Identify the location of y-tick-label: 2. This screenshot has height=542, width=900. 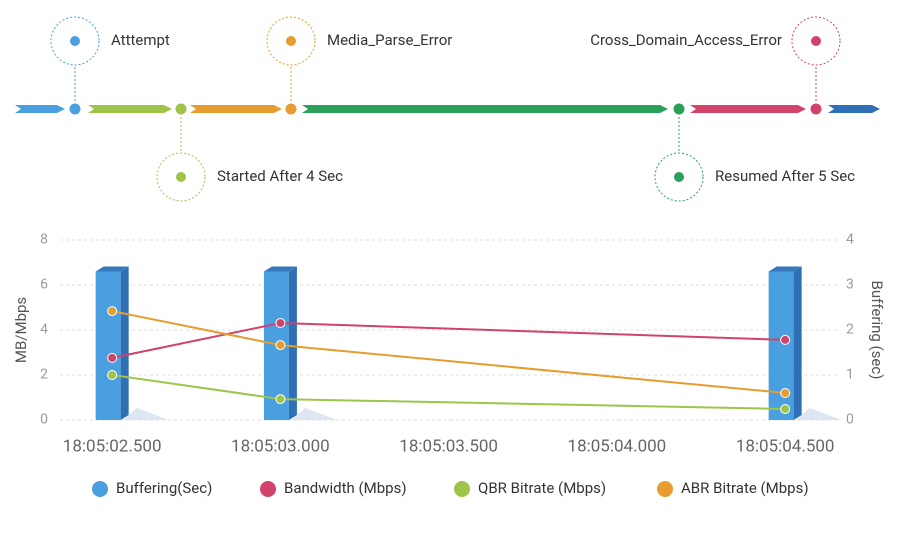
(44, 375).